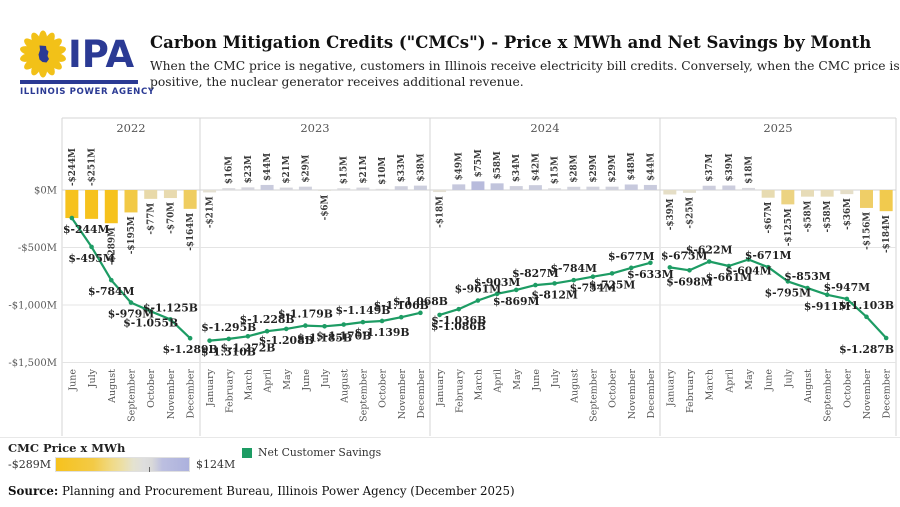 The image size is (900, 507). Describe the element at coordinates (151, 311) in the screenshot. I see `line-point-2022-October` at that location.